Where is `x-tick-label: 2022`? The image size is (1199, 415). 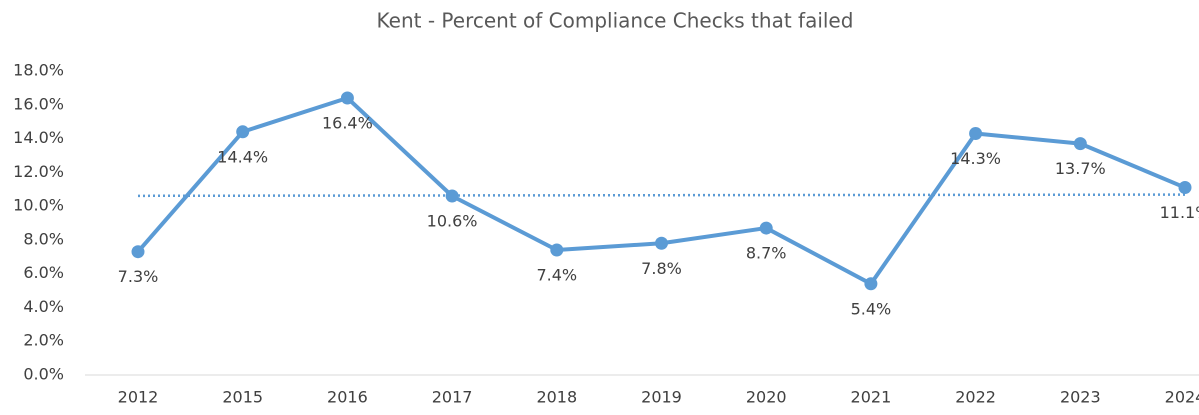
x-tick-label: 2022 is located at coordinates (975, 397).